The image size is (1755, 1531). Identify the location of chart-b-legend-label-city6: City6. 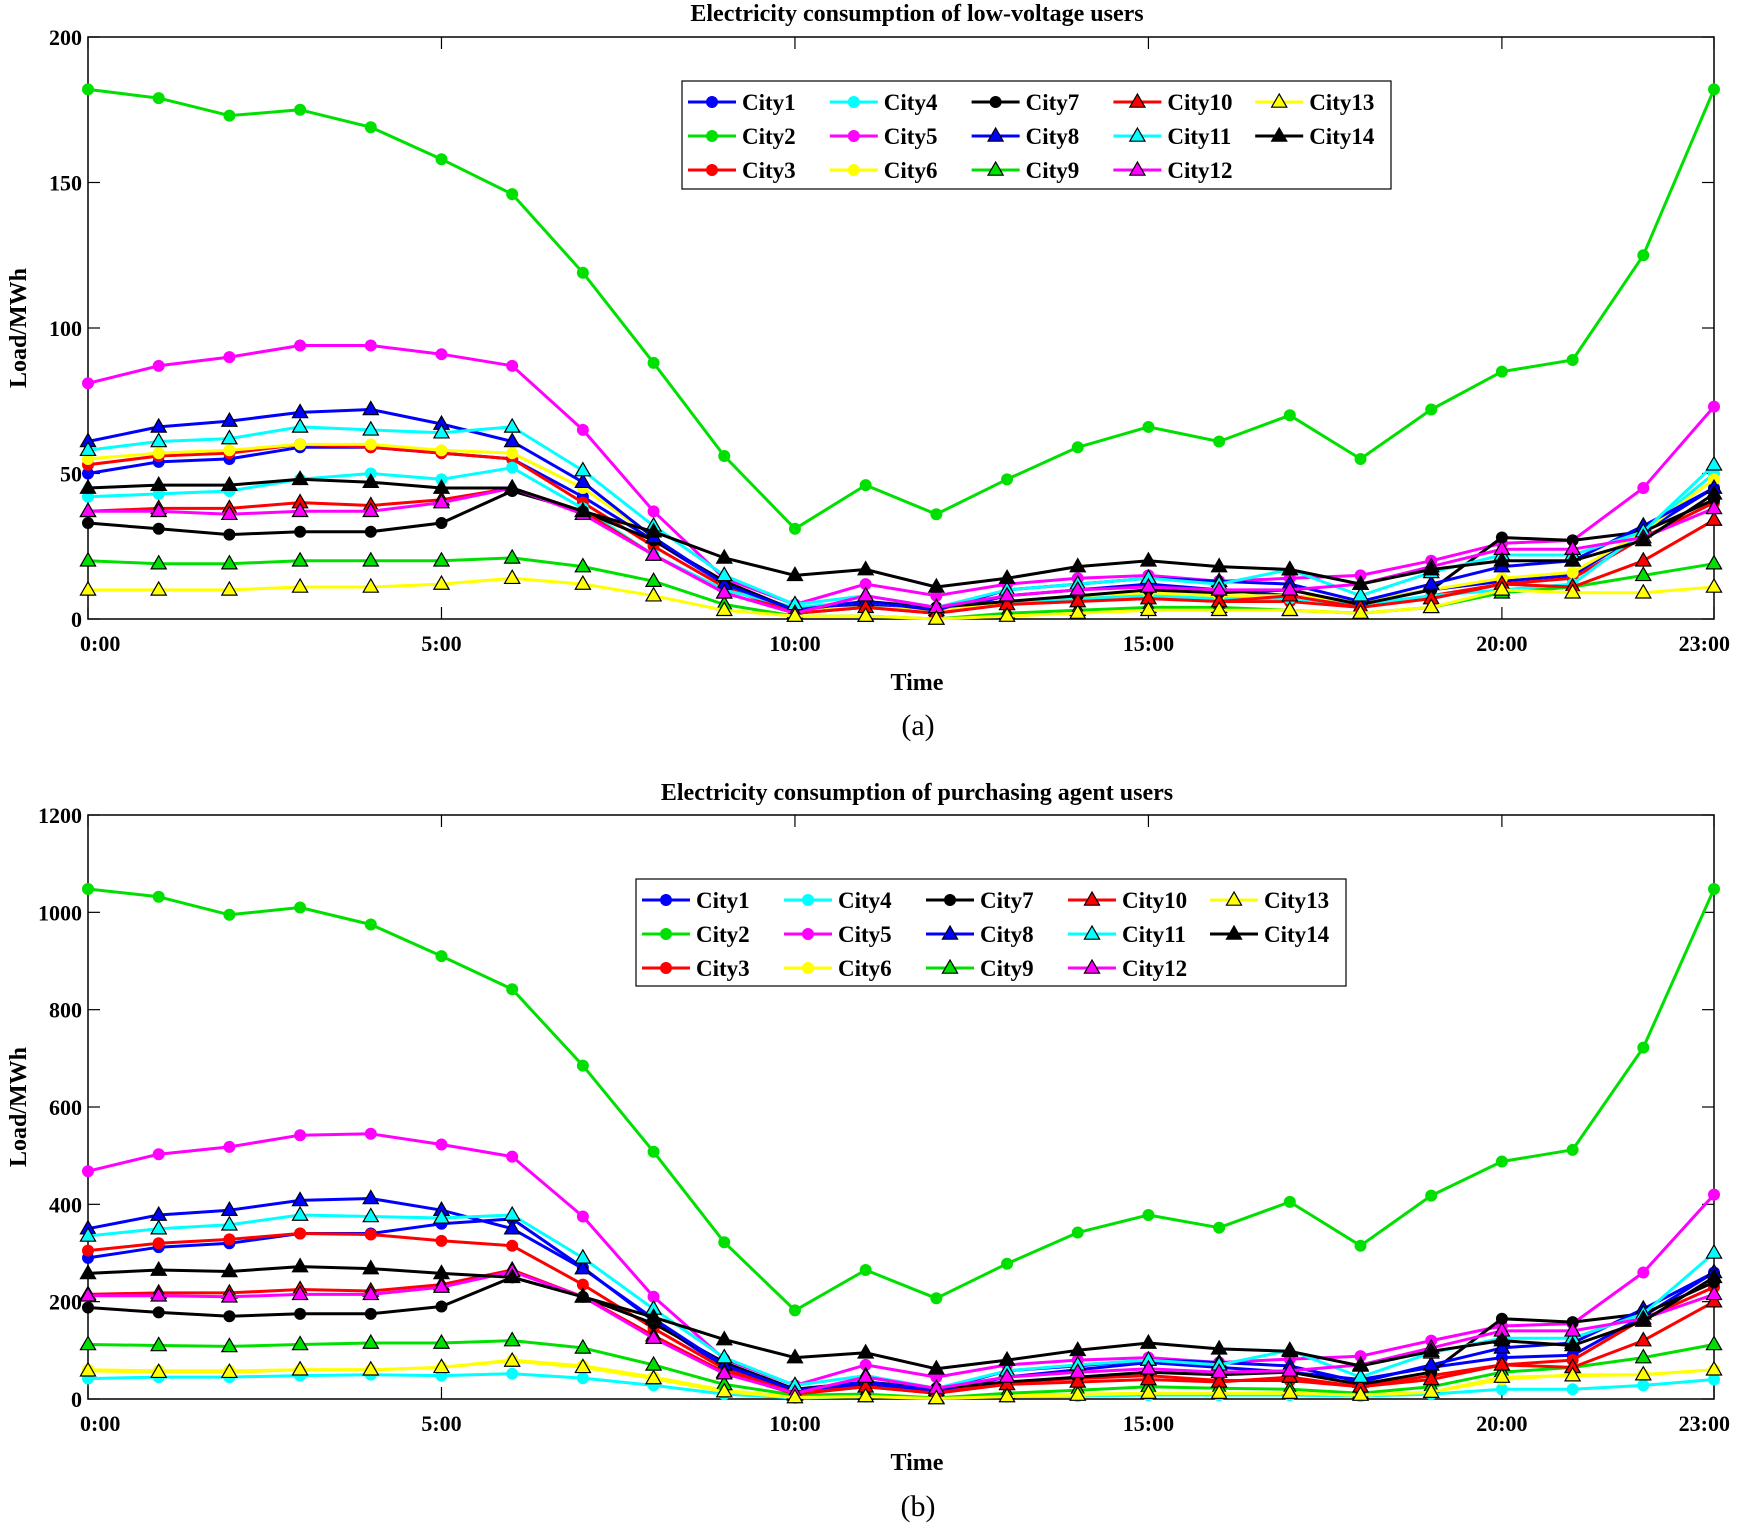
(865, 968).